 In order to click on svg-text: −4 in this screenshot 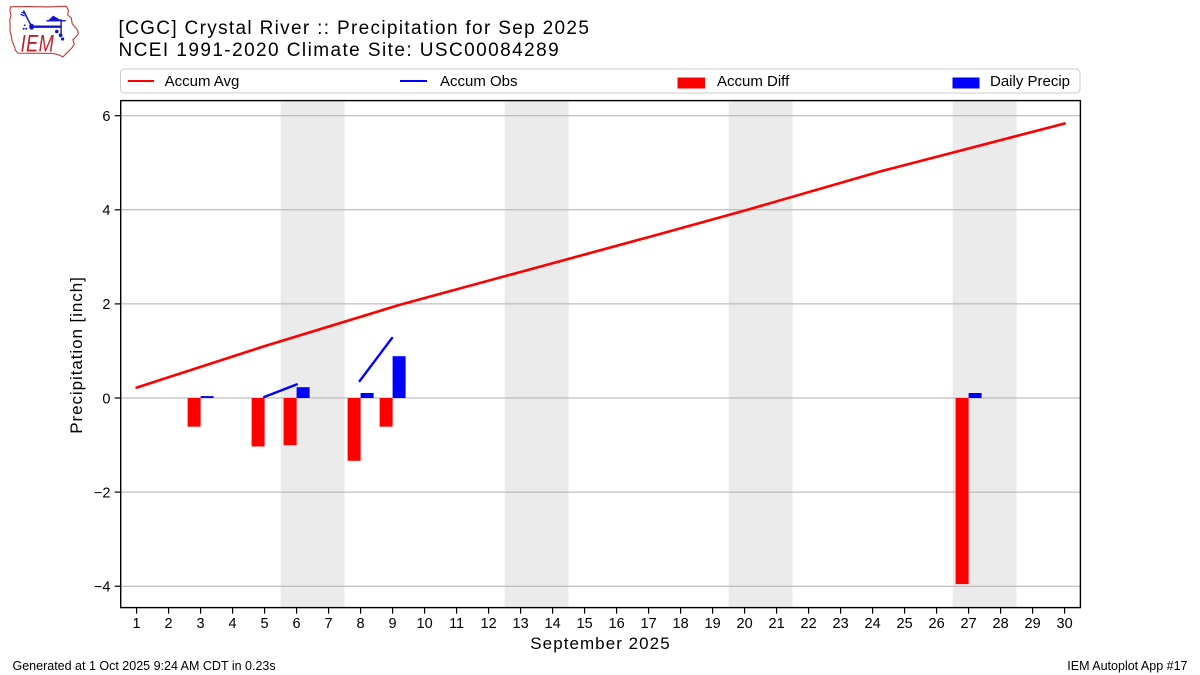, I will do `click(102, 588)`.